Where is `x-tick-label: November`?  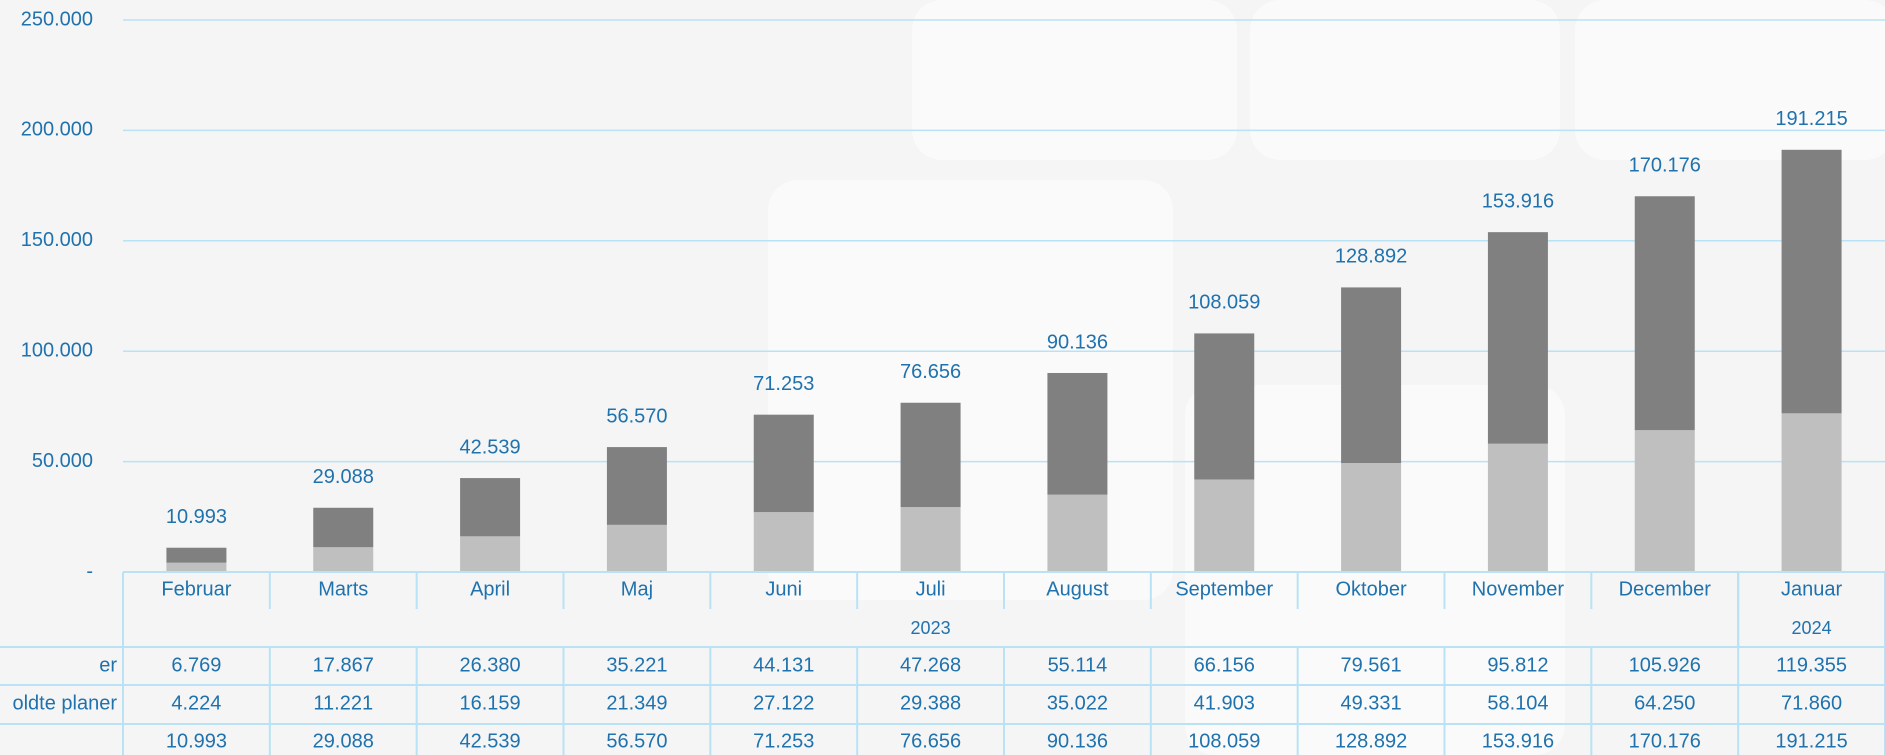 x-tick-label: November is located at coordinates (1518, 589).